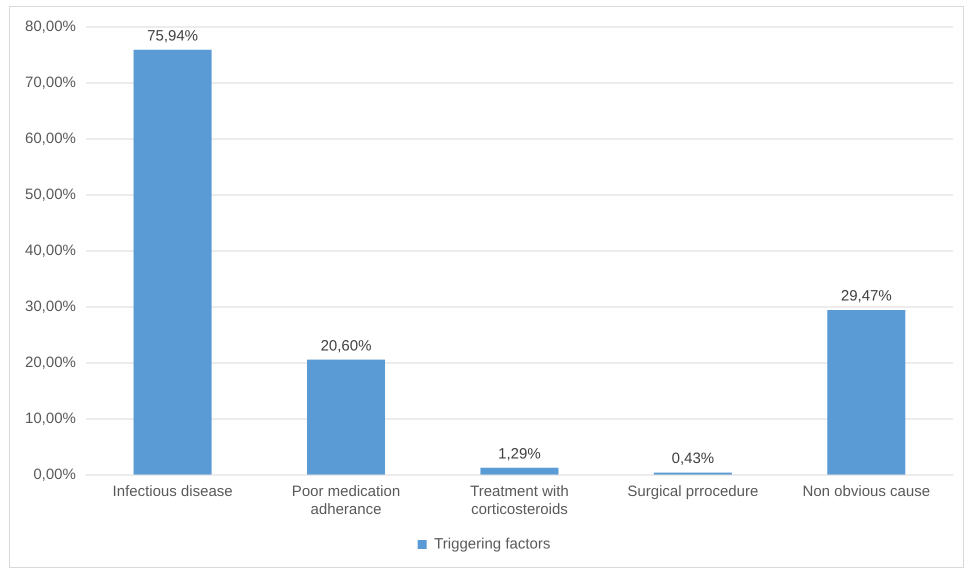 This screenshot has width=970, height=573. I want to click on y-tick-label: 40,00%, so click(50, 251).